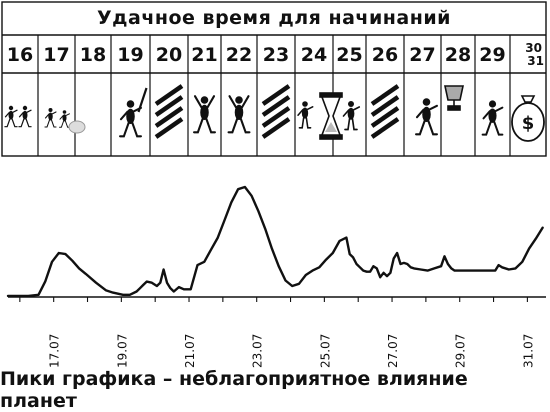 The image size is (550, 412). I want to click on calendar-day-20: 20, so click(169, 55).